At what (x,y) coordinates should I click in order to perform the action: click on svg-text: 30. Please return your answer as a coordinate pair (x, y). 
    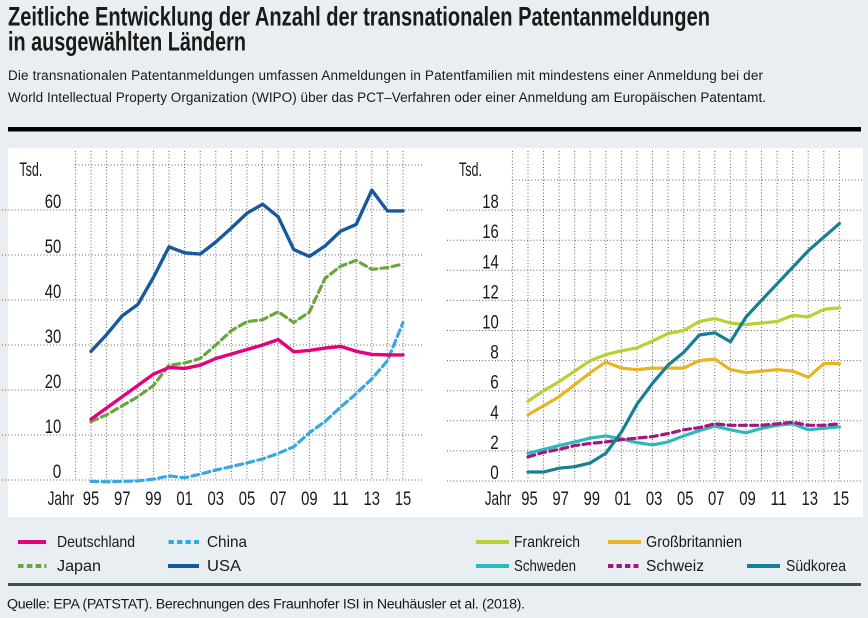
    Looking at the image, I should click on (53, 337).